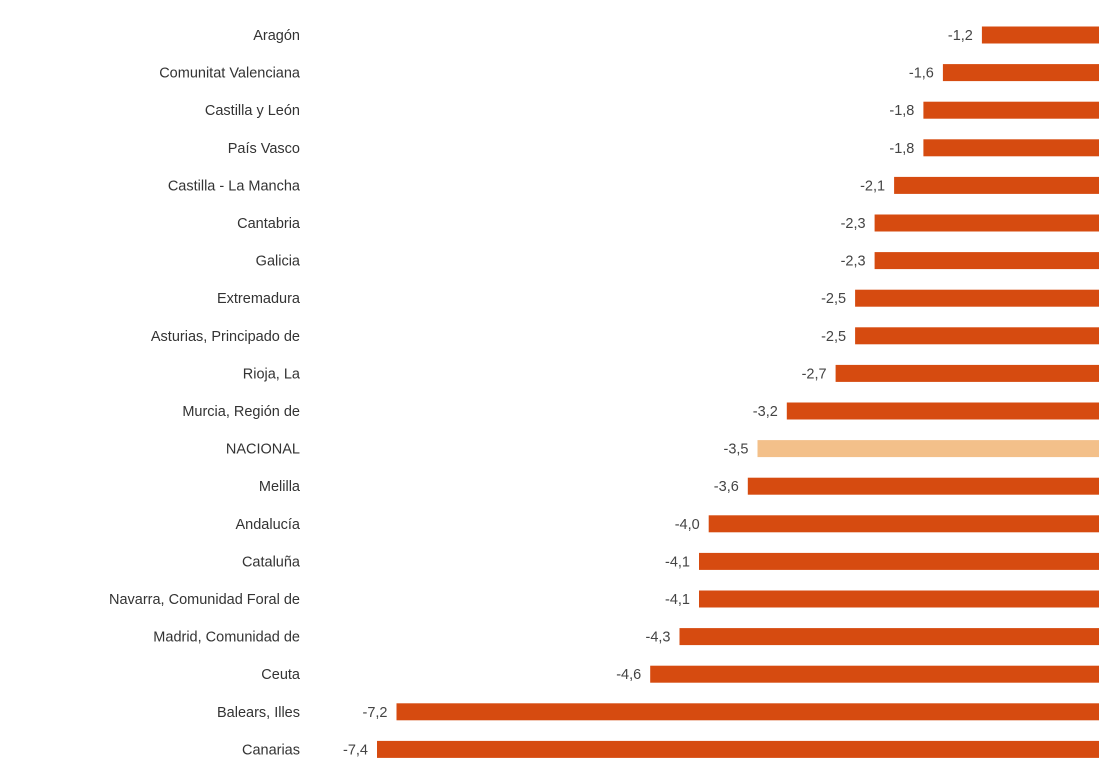  I want to click on category-label-14: Andalucía, so click(268, 525).